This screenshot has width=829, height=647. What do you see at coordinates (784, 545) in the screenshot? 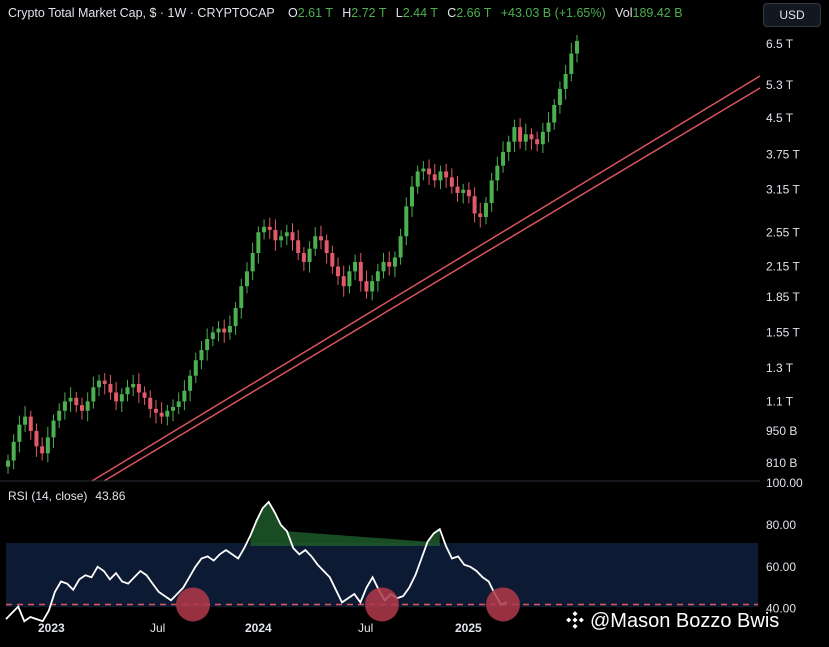
I see `rsi-axis: 100.00 80.00 60.00 40.00` at bounding box center [784, 545].